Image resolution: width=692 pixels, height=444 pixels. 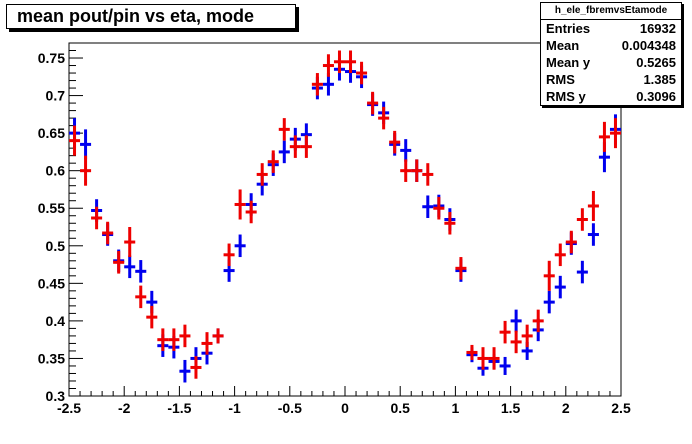 What do you see at coordinates (51, 133) in the screenshot?
I see `y-tick-label: 0.65` at bounding box center [51, 133].